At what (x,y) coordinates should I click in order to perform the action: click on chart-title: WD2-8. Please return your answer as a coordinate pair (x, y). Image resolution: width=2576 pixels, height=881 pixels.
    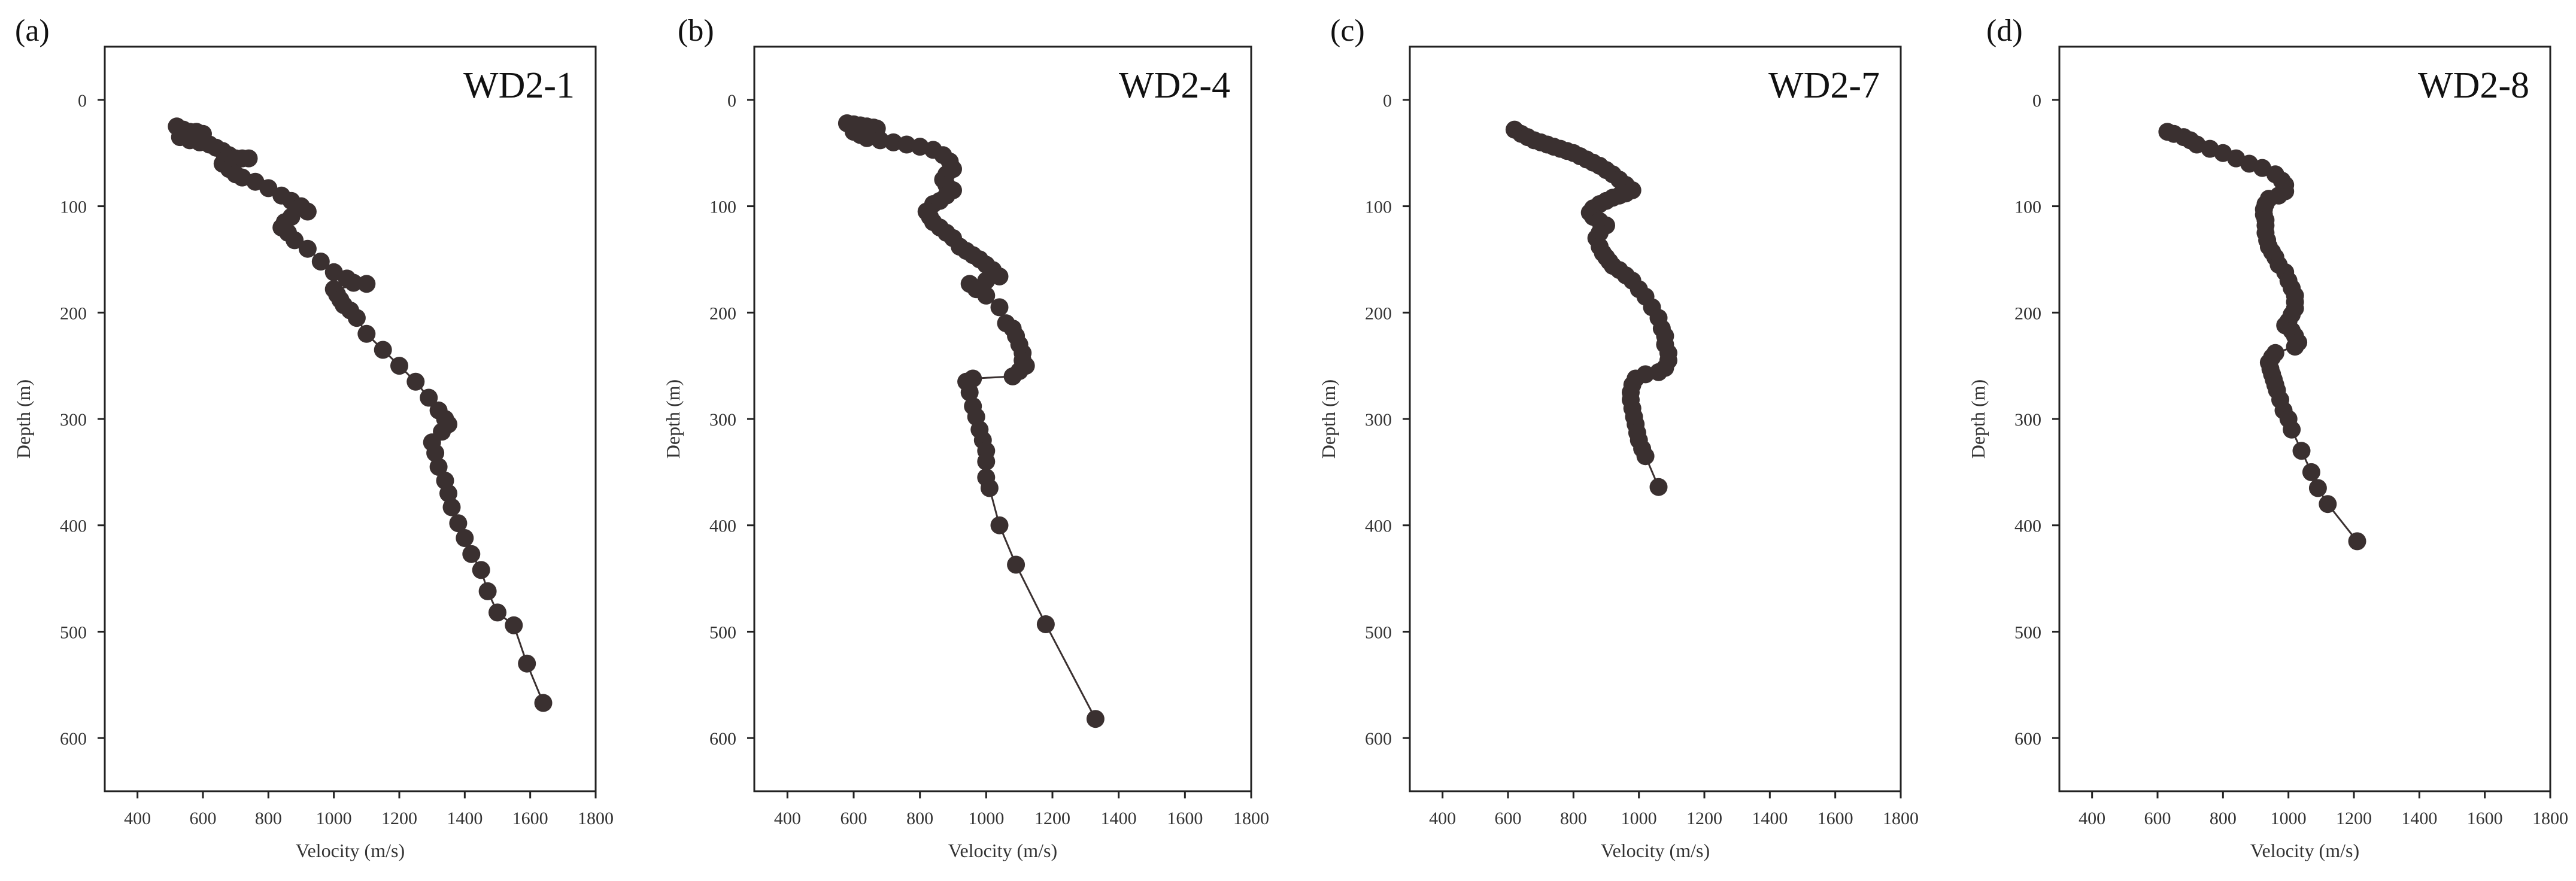
    Looking at the image, I should click on (2473, 85).